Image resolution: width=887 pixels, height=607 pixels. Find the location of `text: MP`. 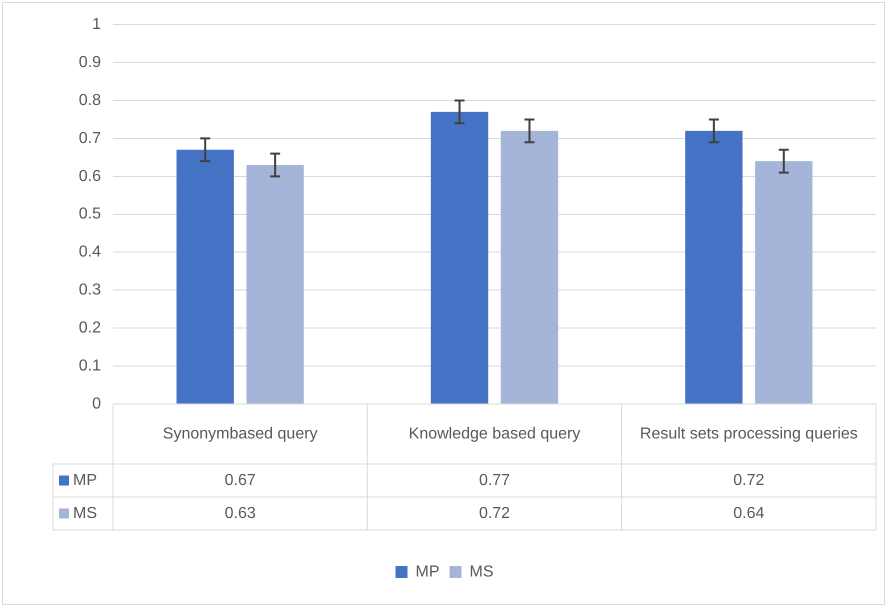

text: MP is located at coordinates (428, 571).